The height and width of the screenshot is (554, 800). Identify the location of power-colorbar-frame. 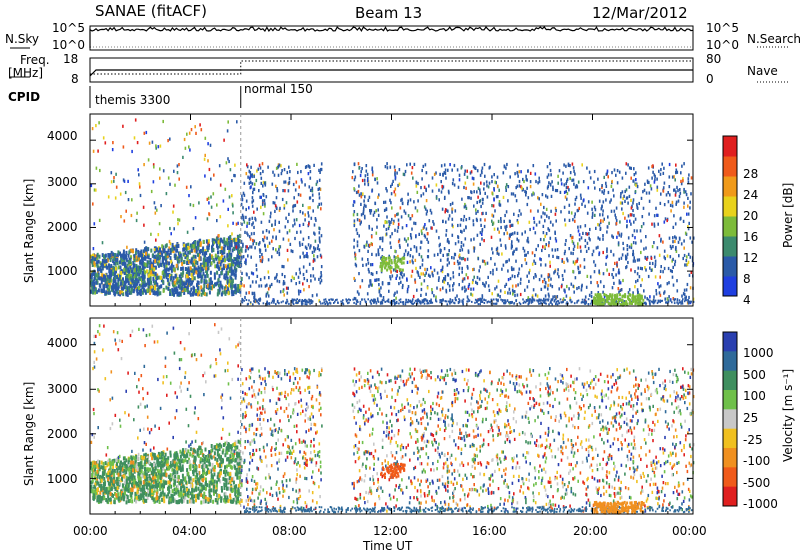
(730, 216).